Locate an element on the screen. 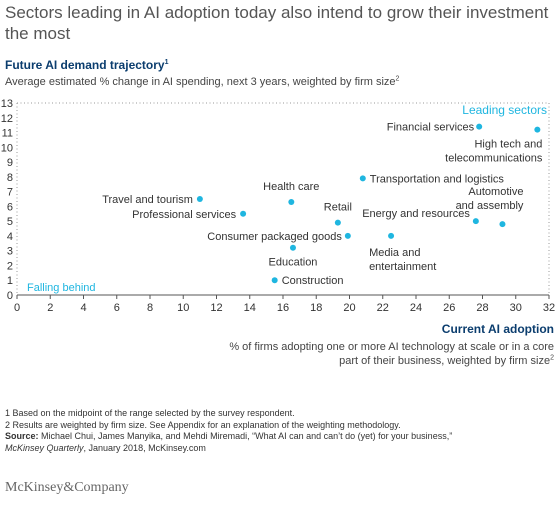 The width and height of the screenshot is (560, 505). y-tick-label: 10 is located at coordinates (7, 148).